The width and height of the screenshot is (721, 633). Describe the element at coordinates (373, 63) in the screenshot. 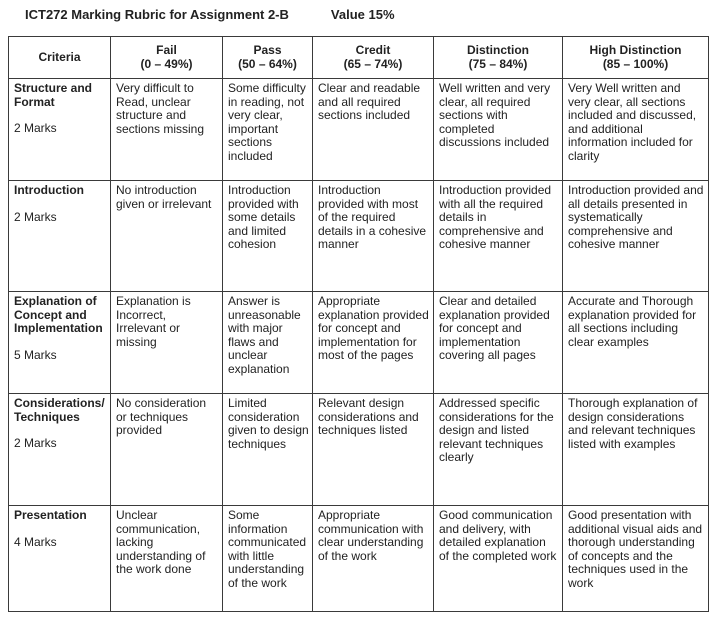

I see `column-range: (65 – 74%)` at that location.